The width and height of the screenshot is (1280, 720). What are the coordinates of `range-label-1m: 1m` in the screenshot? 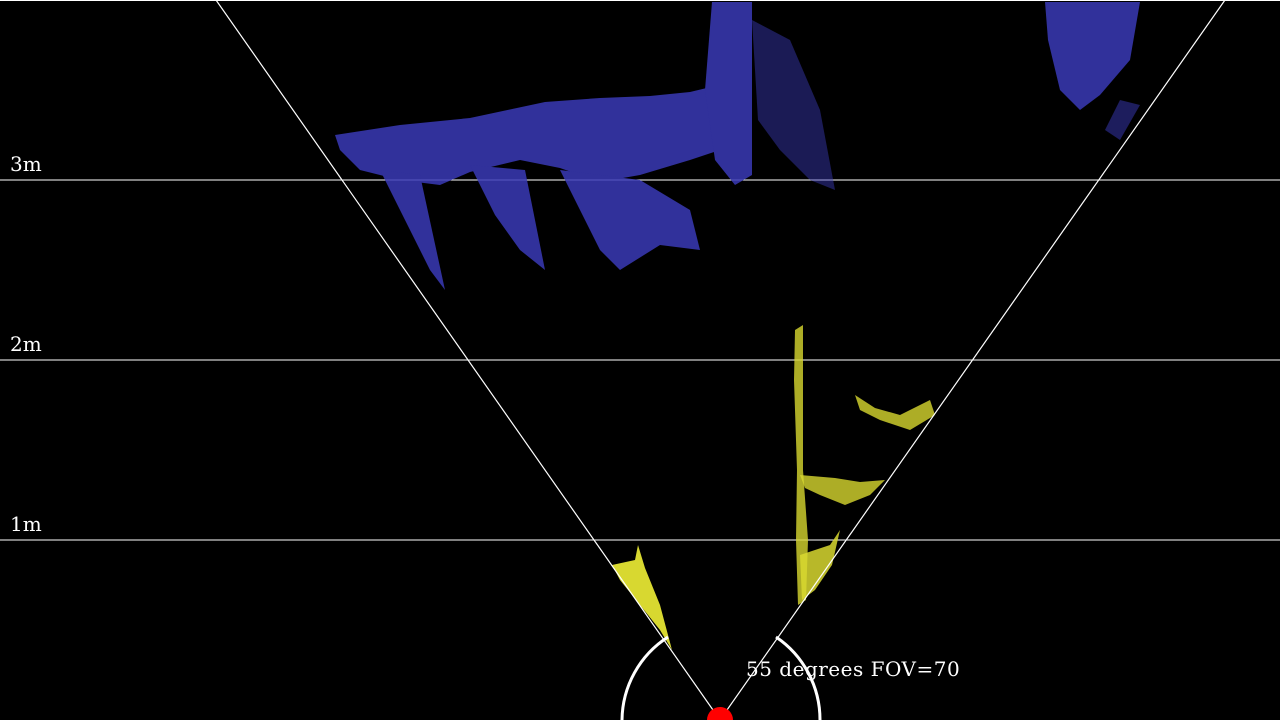 It's located at (26, 524).